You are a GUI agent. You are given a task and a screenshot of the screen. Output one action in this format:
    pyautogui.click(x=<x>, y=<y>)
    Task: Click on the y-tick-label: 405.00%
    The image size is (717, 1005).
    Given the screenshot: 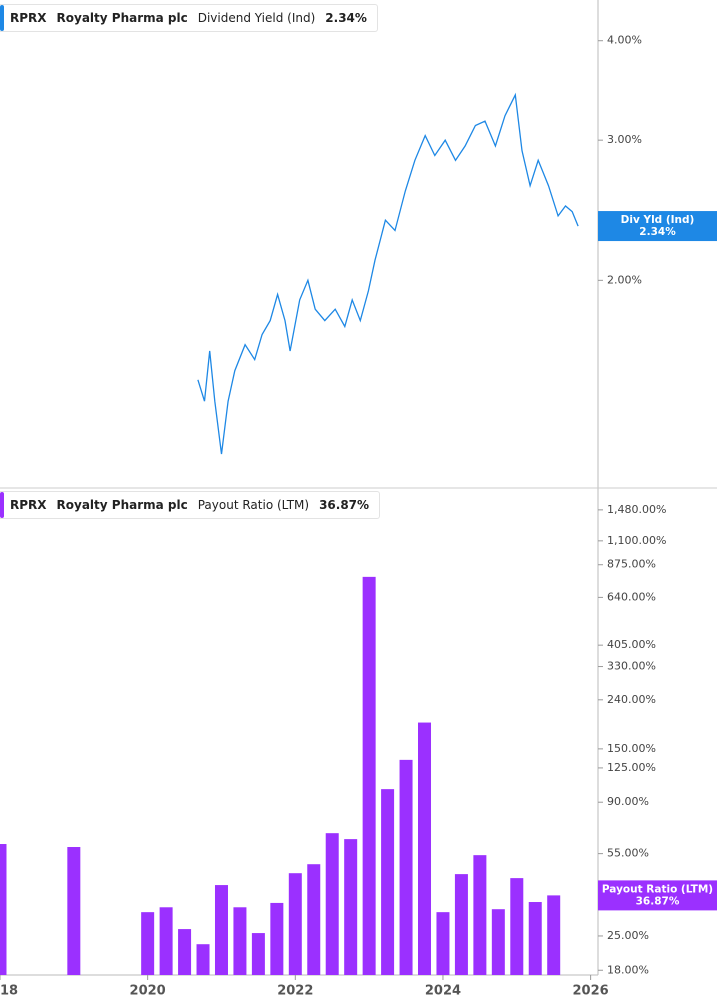 What is the action you would take?
    pyautogui.click(x=631, y=644)
    